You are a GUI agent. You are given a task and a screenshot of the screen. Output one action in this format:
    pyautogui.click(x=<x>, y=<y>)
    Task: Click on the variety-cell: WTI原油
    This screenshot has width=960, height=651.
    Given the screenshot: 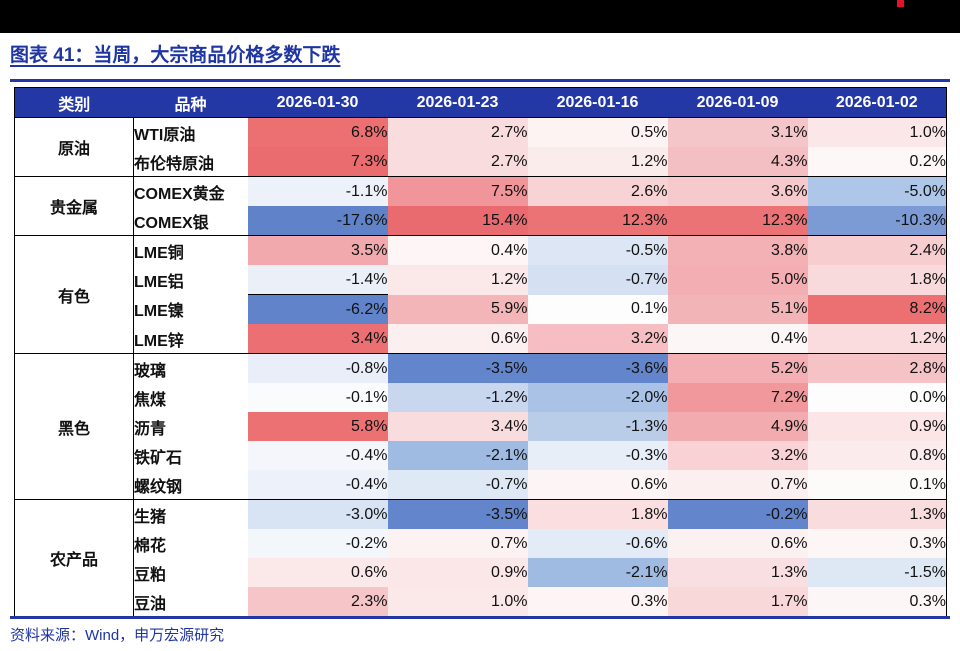 What is the action you would take?
    pyautogui.click(x=190, y=132)
    